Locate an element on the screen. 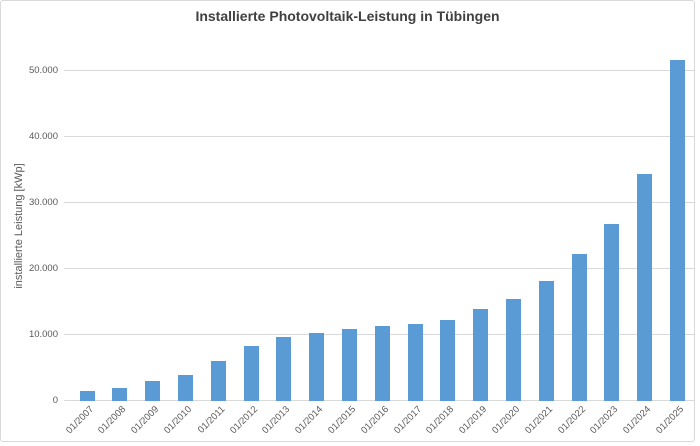  bar-01-2020 is located at coordinates (513, 350).